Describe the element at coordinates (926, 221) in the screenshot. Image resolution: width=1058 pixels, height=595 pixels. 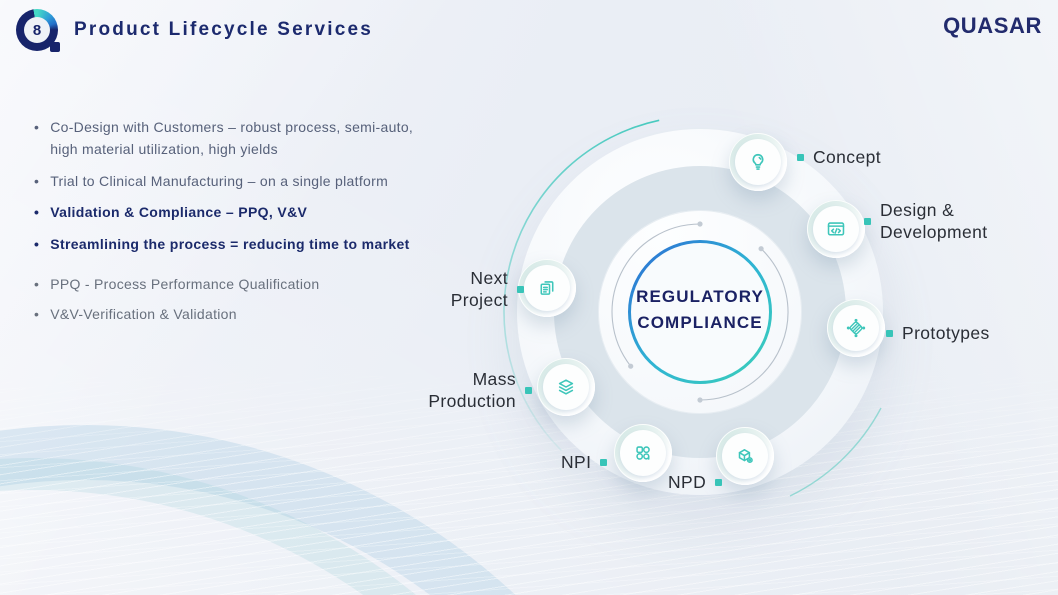
I see `label-design-development: Design & Development` at that location.